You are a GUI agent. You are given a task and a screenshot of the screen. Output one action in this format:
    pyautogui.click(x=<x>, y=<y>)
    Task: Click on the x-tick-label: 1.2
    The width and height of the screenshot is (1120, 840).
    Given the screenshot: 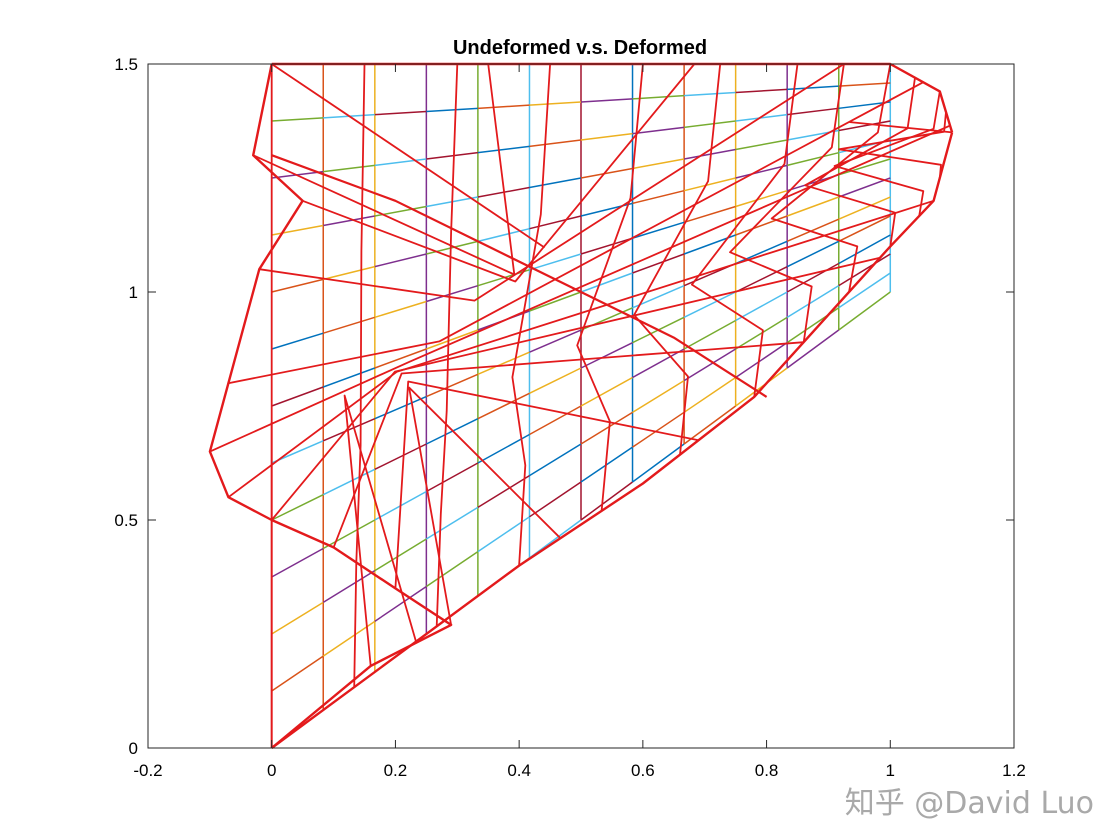 What is the action you would take?
    pyautogui.click(x=1014, y=770)
    